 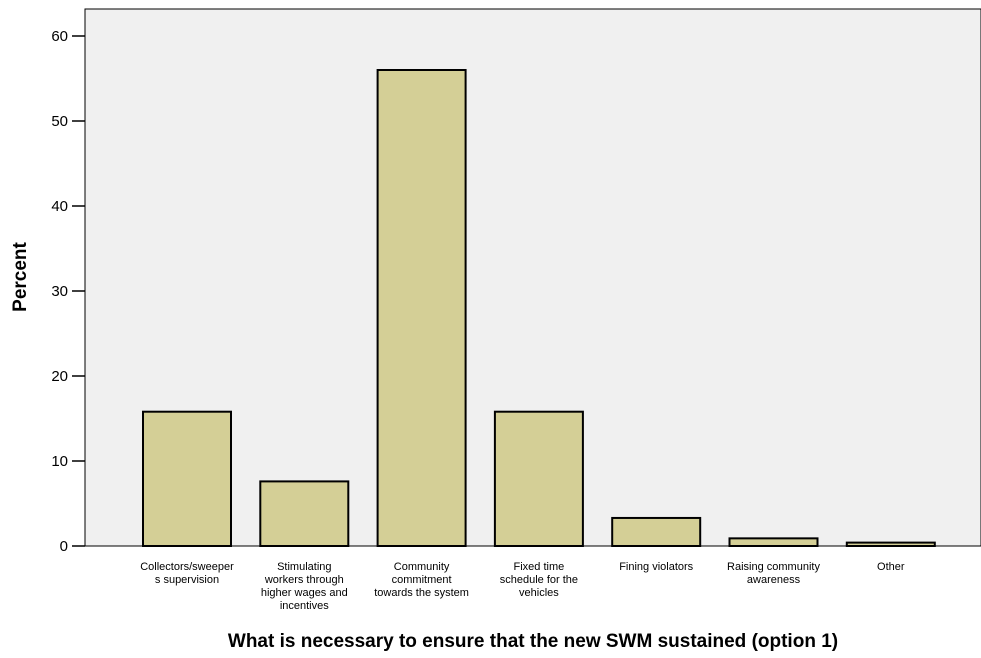 I want to click on x-tick-label: Other, so click(x=891, y=567).